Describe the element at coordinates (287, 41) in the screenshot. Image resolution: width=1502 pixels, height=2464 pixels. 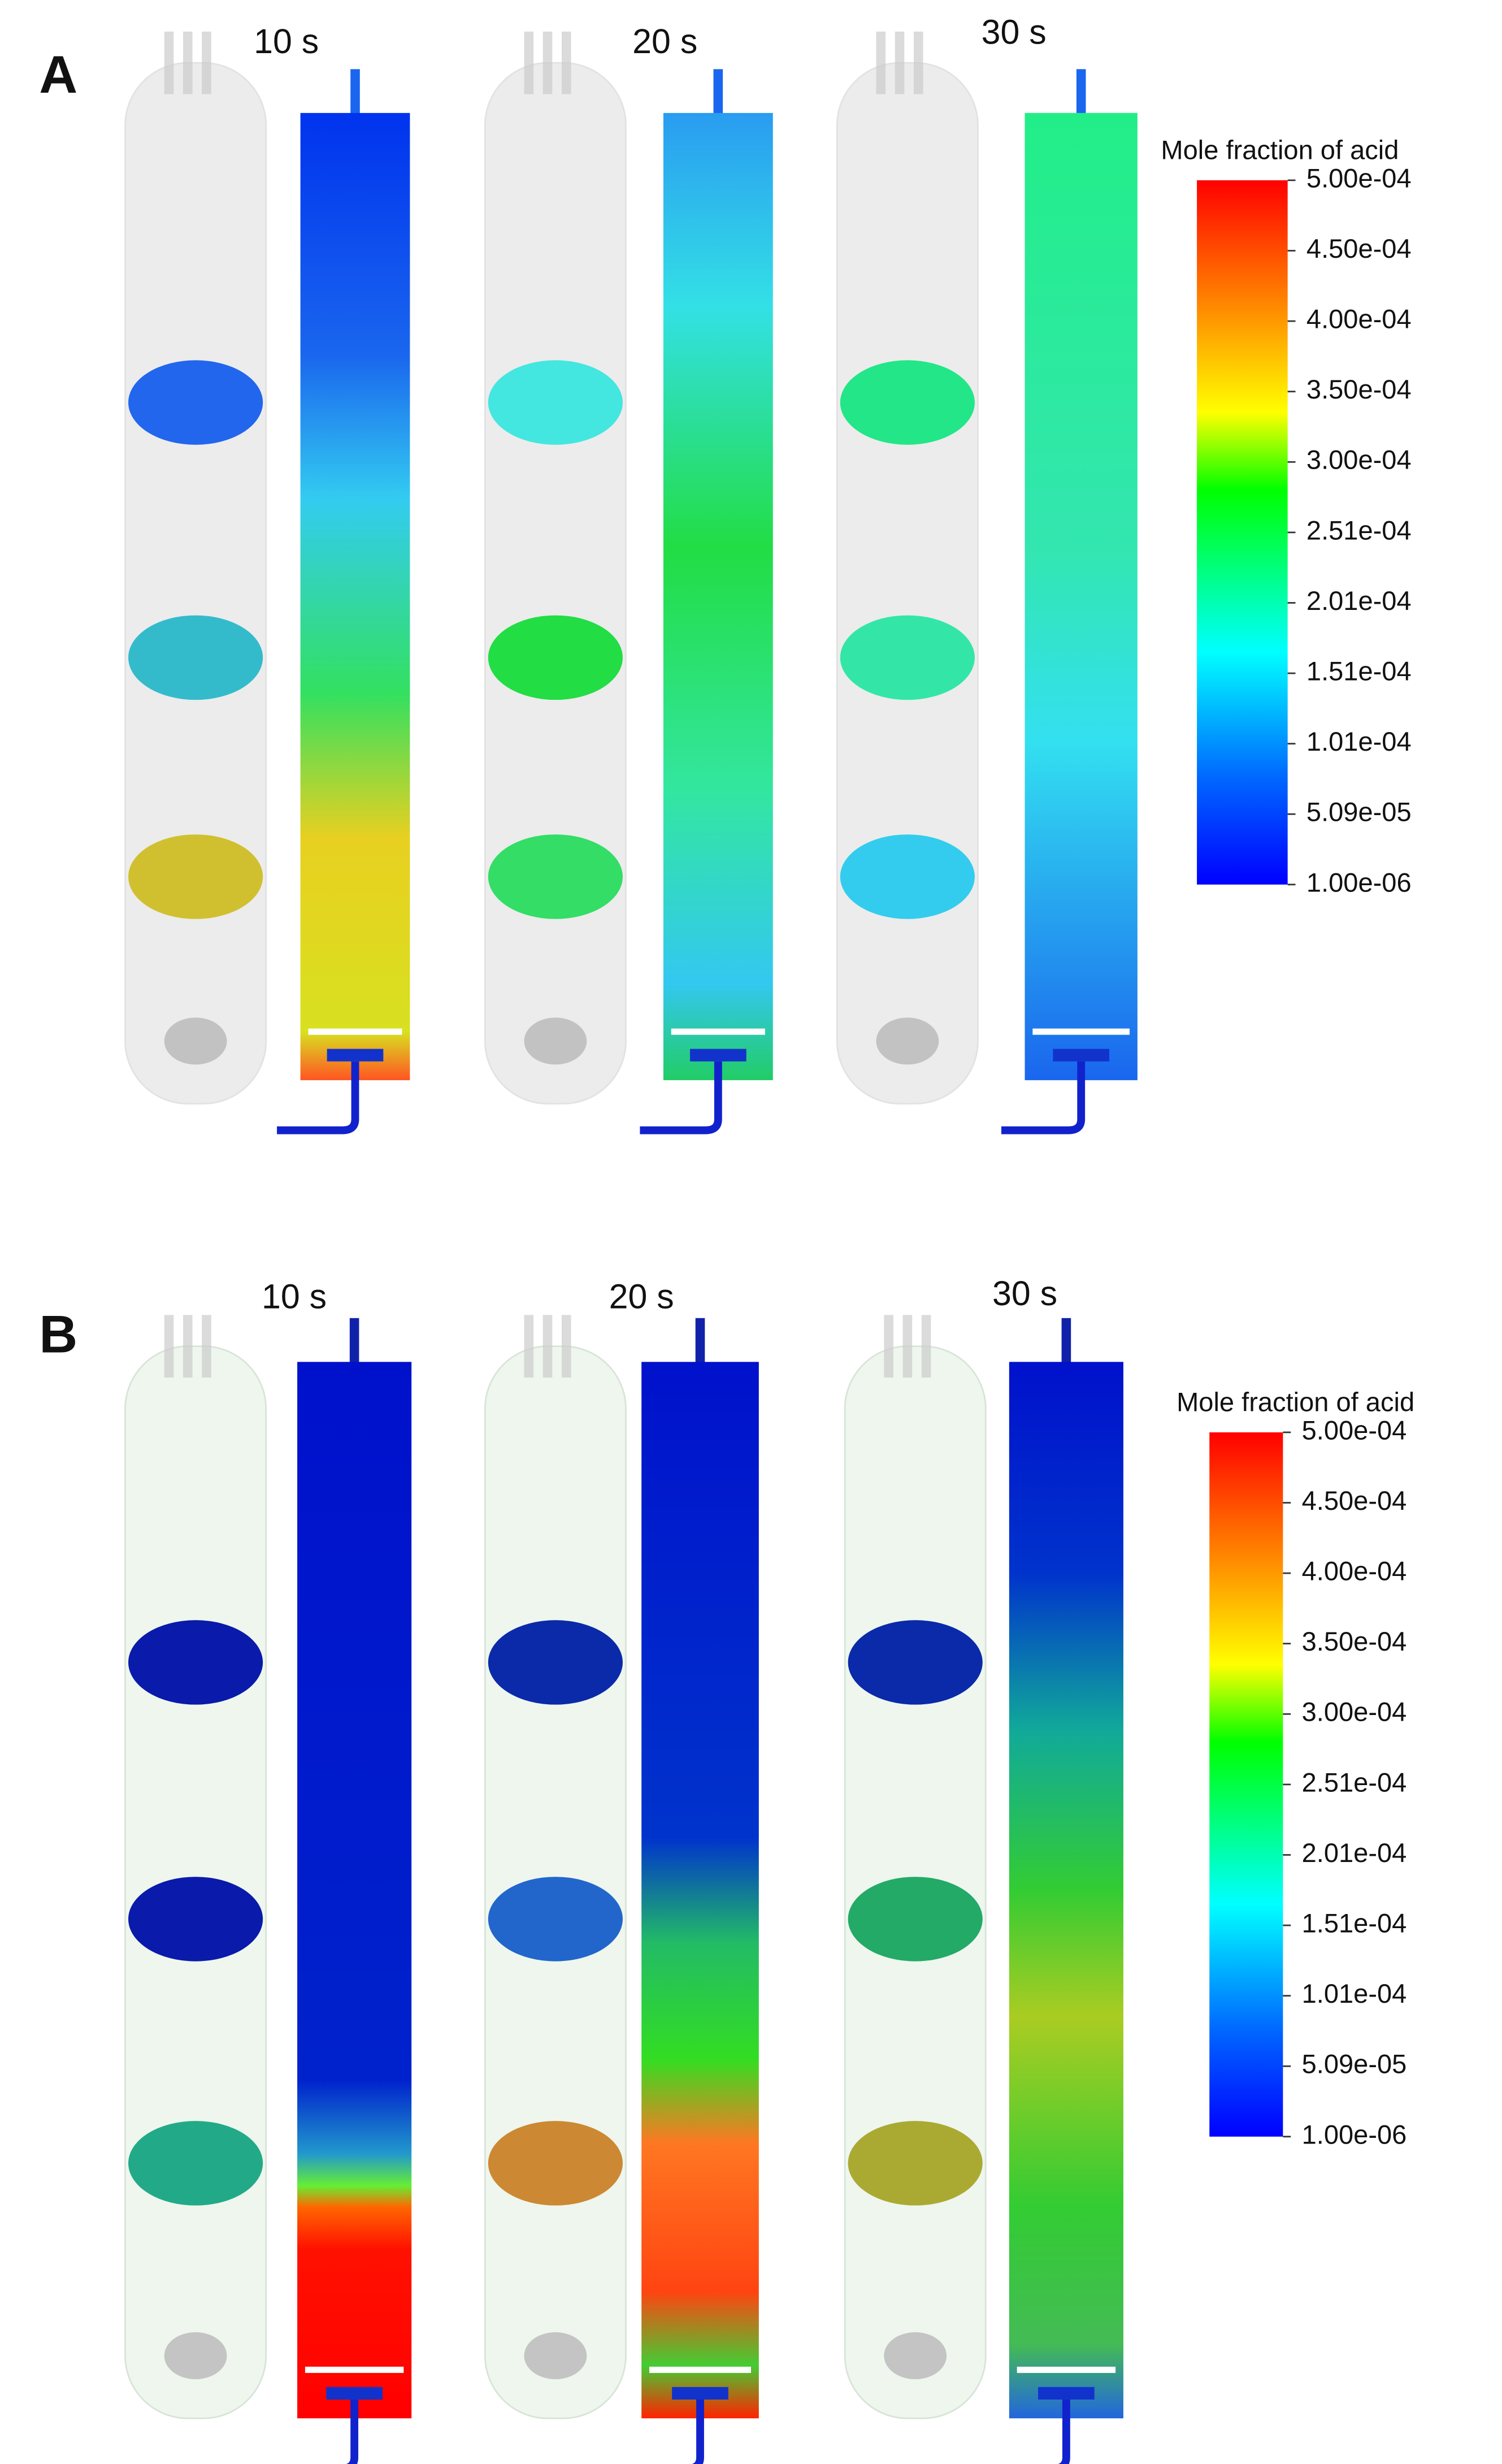
I see `time-label: 10 s` at that location.